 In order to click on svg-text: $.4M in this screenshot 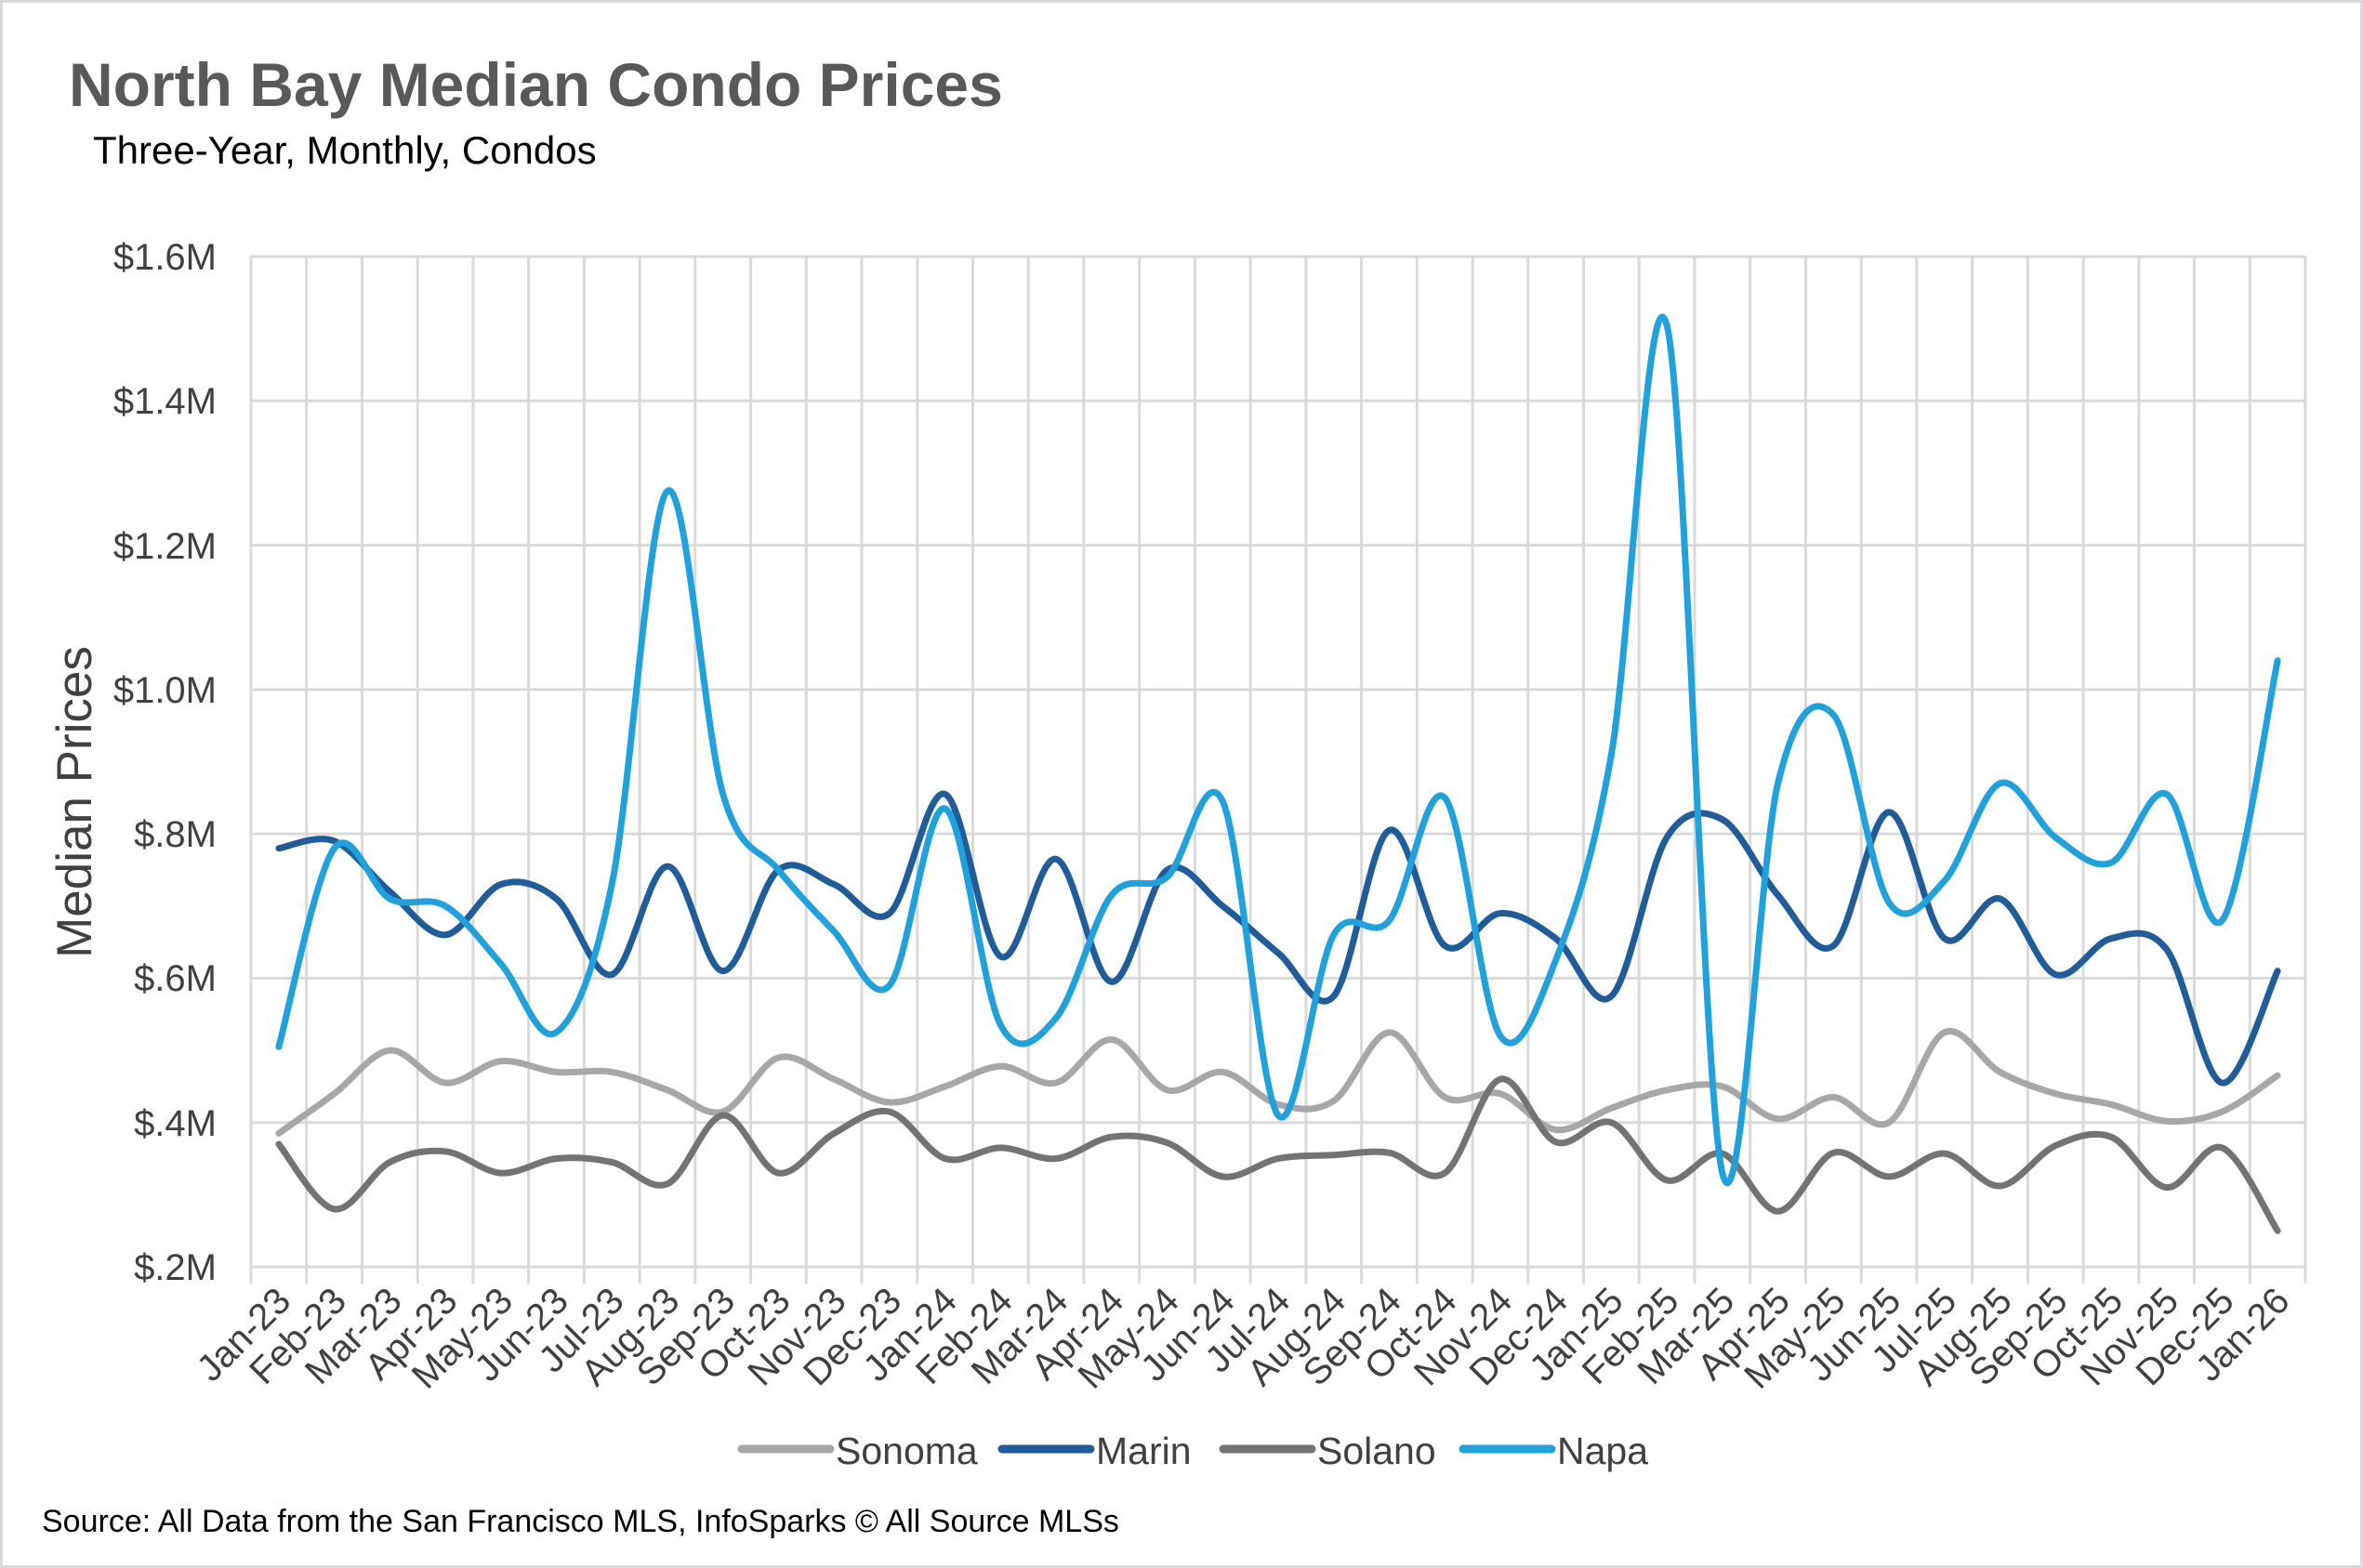, I will do `click(175, 1123)`.